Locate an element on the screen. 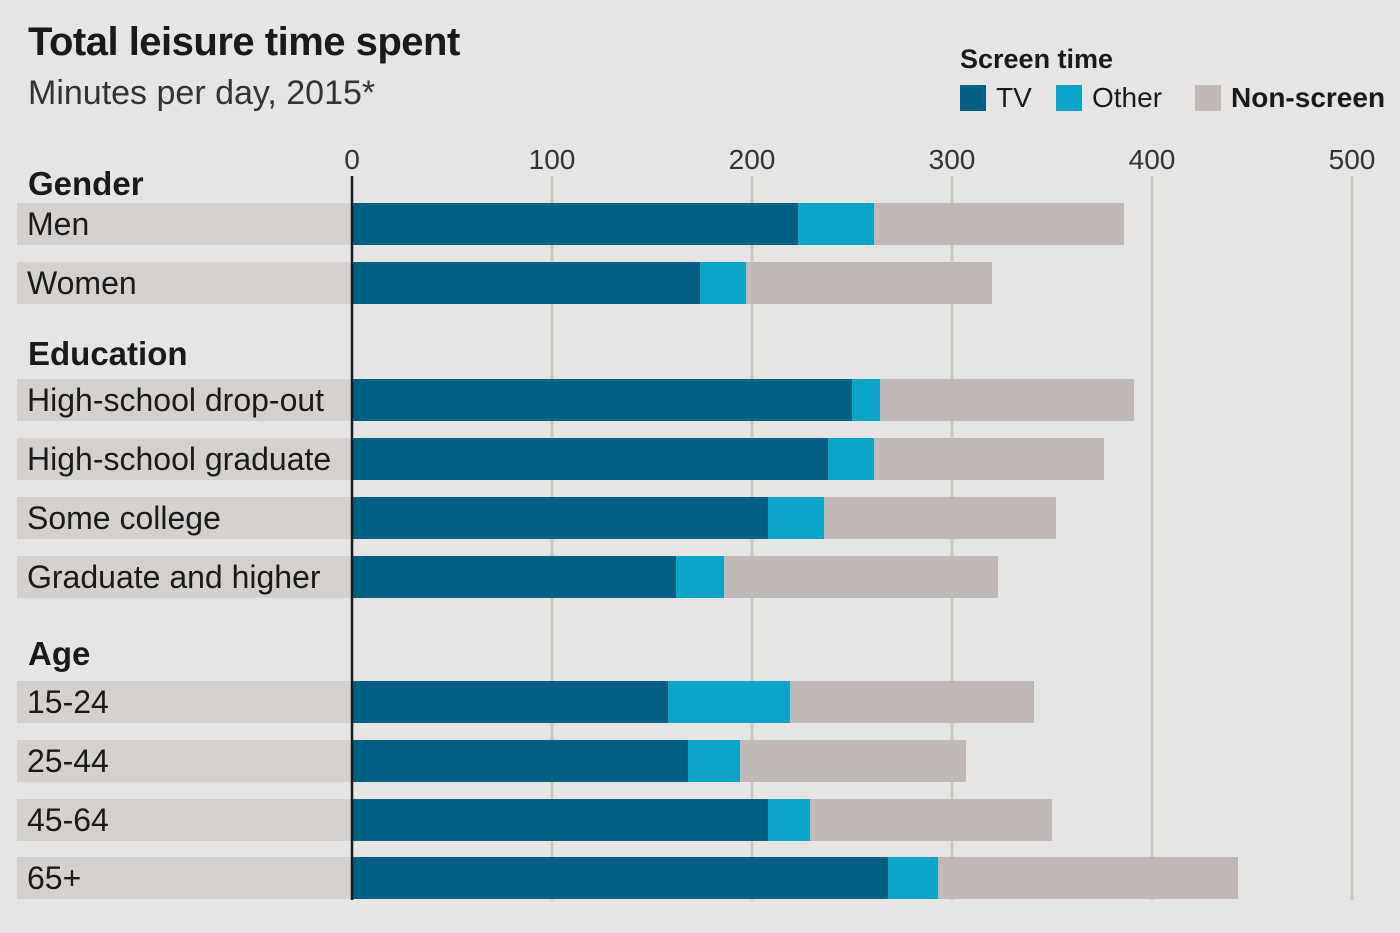 The image size is (1400, 933). group-header-age: Age is located at coordinates (59, 653).